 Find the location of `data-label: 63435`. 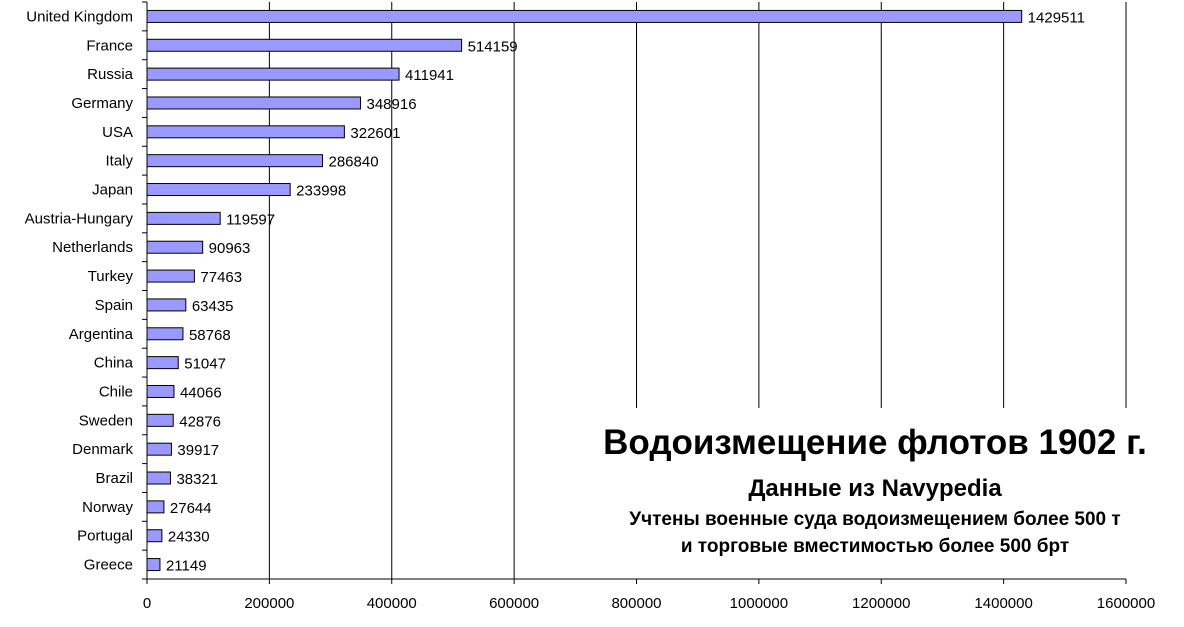

data-label: 63435 is located at coordinates (213, 306).